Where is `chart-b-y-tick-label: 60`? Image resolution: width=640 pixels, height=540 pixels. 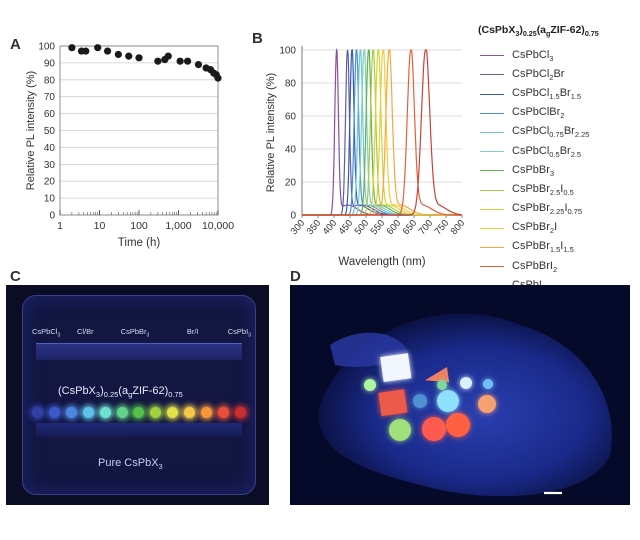
chart-b-y-tick-label: 60 is located at coordinates (291, 117).